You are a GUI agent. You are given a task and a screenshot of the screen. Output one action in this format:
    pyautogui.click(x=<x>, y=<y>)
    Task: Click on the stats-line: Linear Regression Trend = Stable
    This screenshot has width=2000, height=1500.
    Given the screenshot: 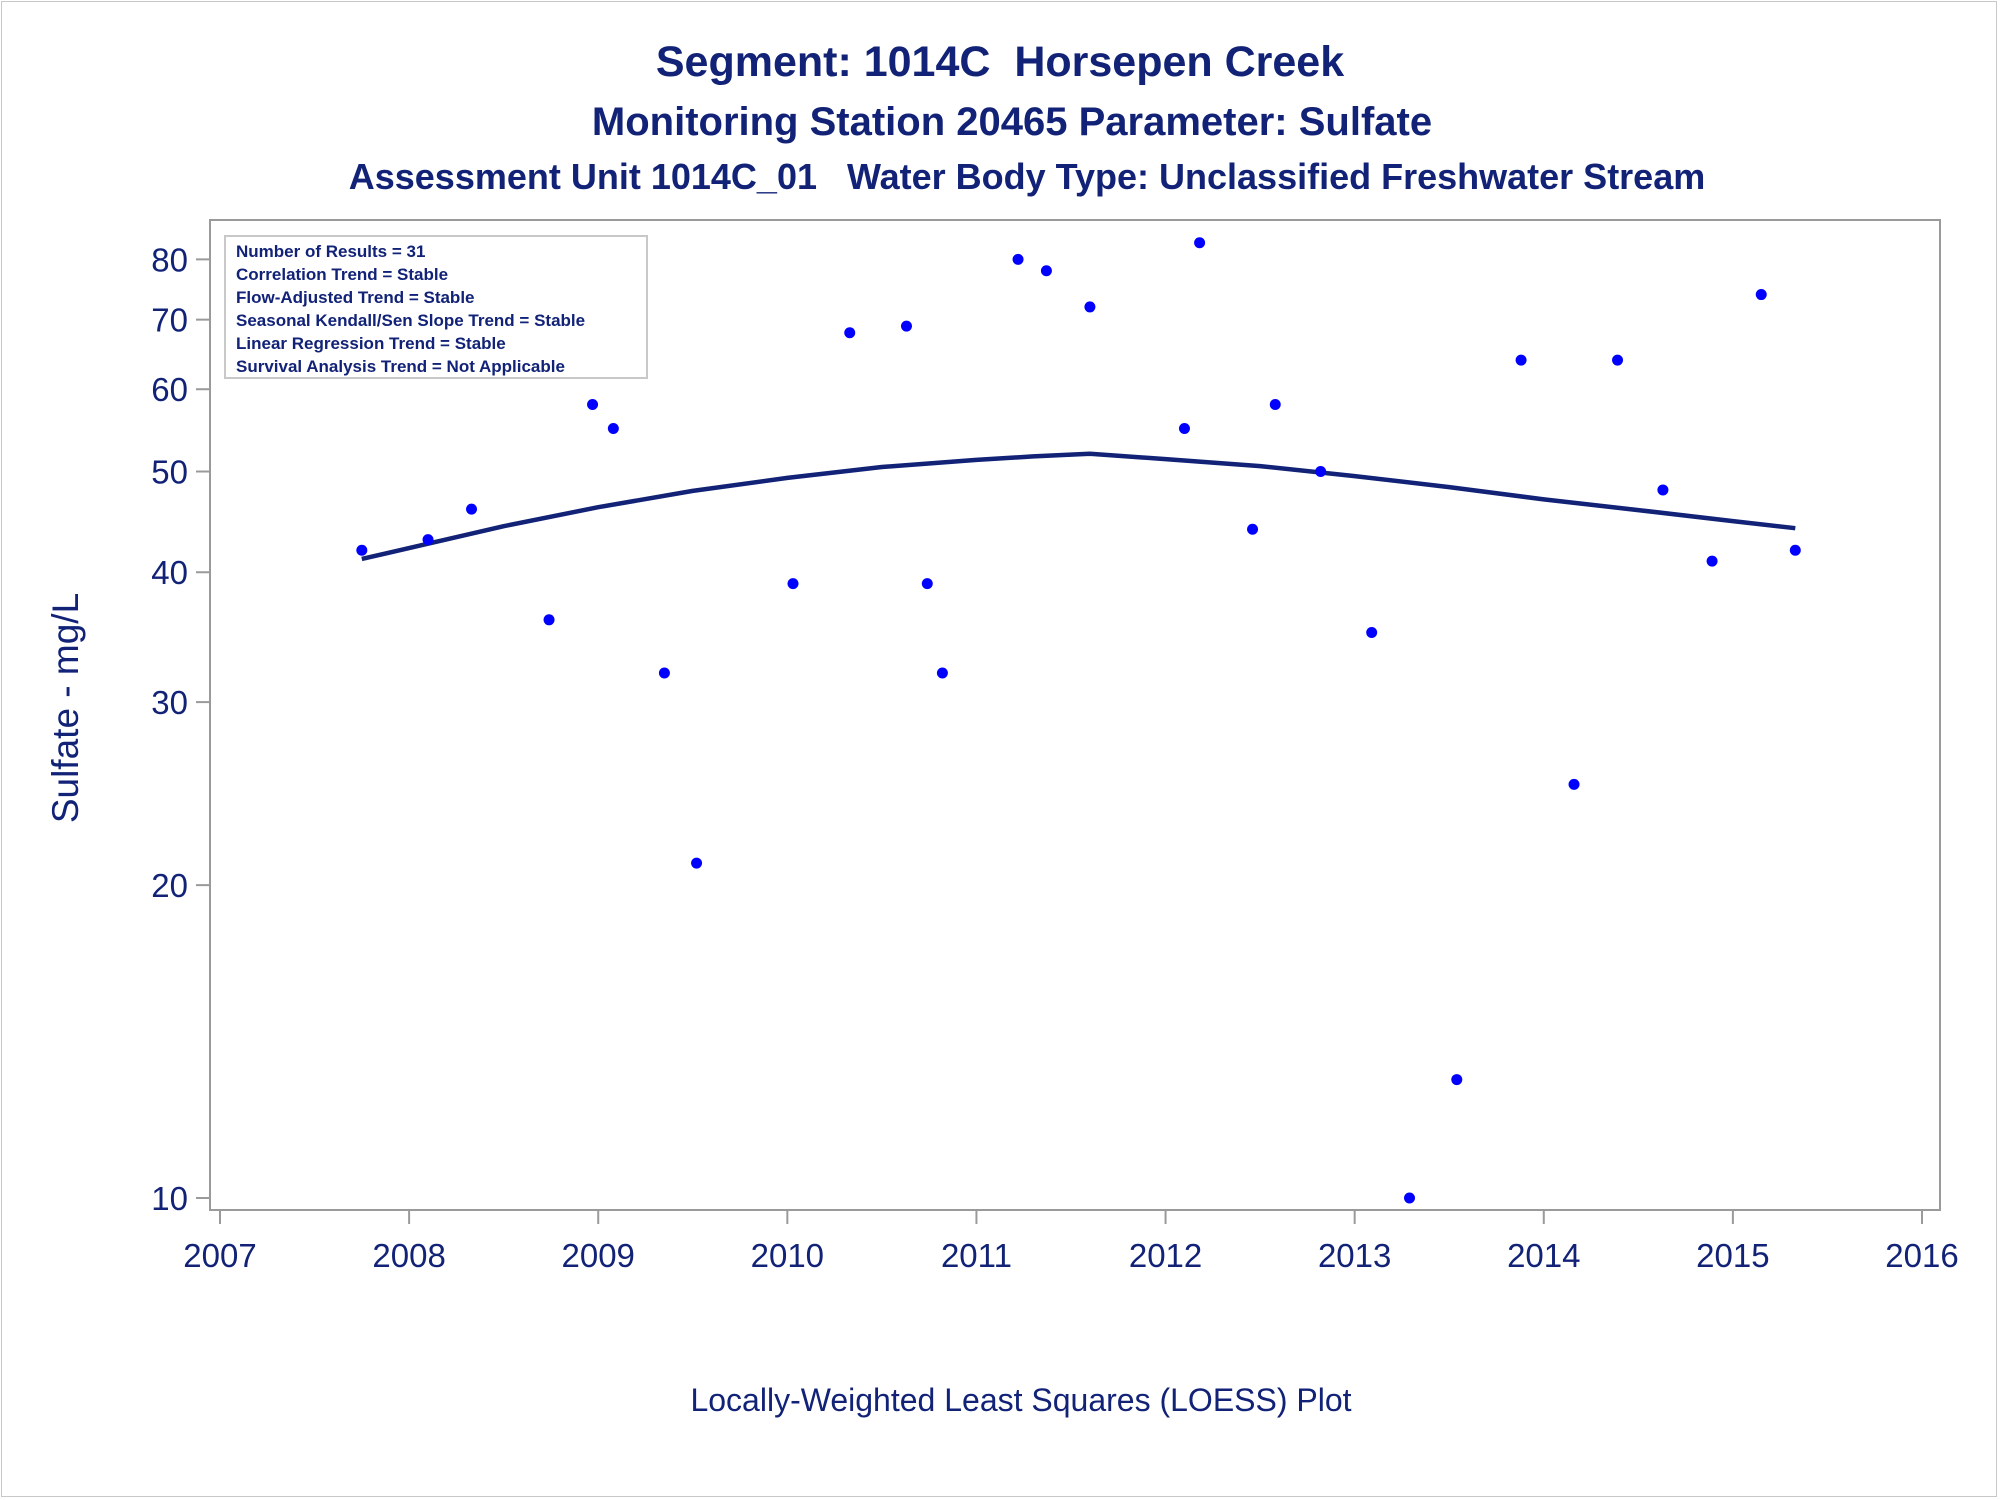 What is the action you would take?
    pyautogui.click(x=371, y=343)
    